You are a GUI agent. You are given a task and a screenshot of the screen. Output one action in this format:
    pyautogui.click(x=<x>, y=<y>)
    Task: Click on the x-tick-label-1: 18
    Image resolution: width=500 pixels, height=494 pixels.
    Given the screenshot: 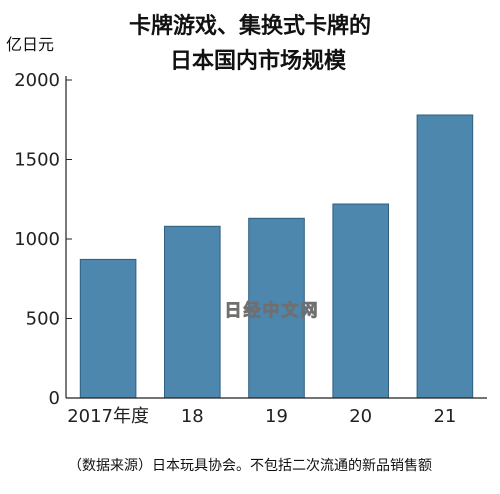 What is the action you would take?
    pyautogui.click(x=192, y=416)
    